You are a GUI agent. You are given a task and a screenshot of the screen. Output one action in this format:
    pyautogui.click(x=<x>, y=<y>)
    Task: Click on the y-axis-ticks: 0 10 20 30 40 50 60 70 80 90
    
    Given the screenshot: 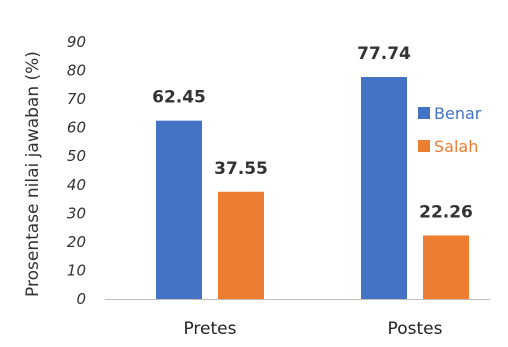 What is the action you would take?
    pyautogui.click(x=76, y=170)
    